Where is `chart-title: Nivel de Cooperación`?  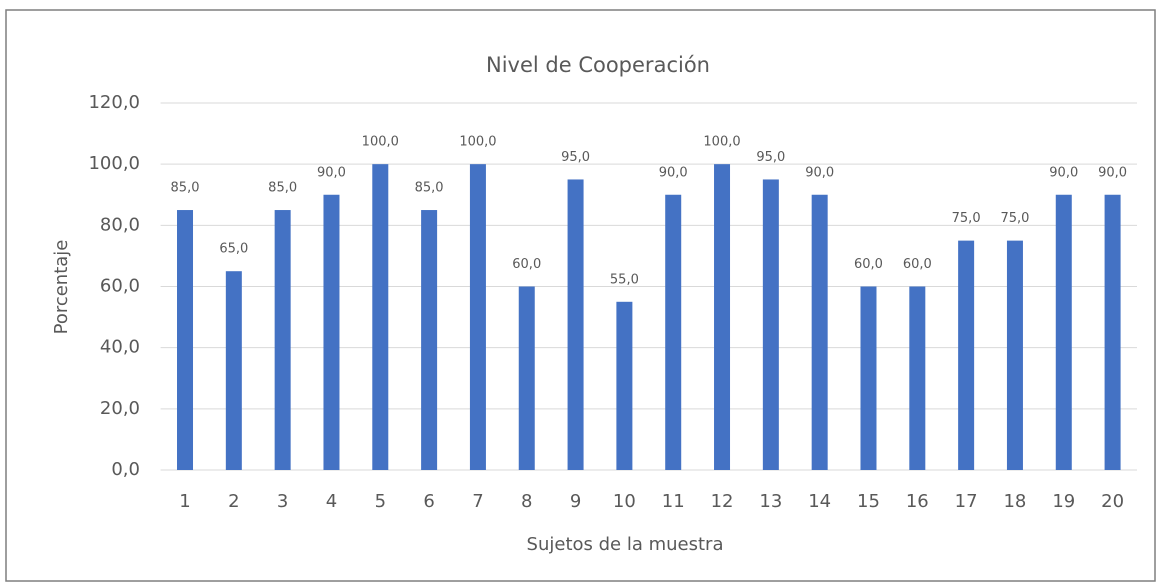
chart-title: Nivel de Cooperación is located at coordinates (598, 65).